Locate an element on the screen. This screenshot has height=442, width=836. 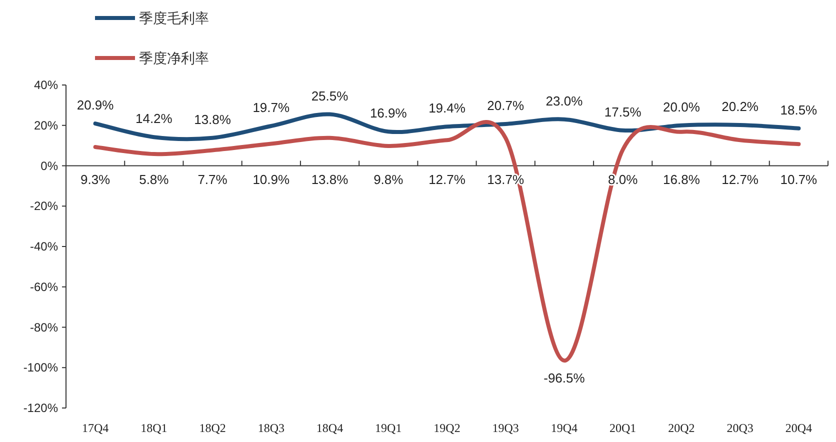
legend-label: 季度毛利率 is located at coordinates (174, 18).